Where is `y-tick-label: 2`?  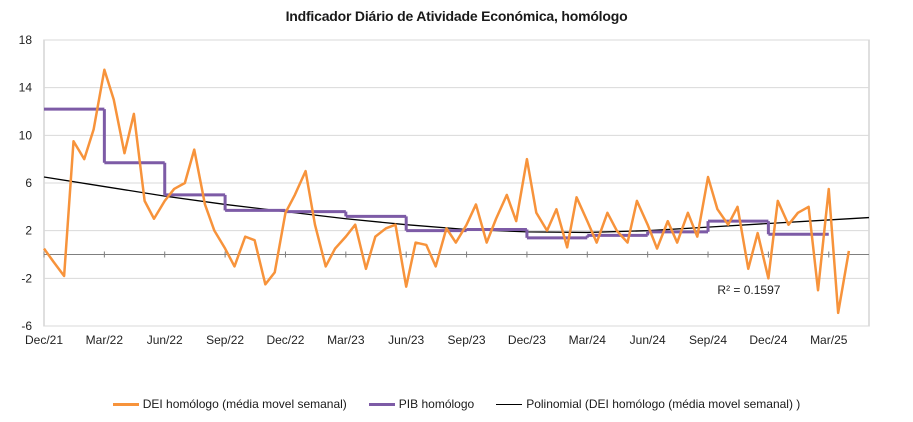 y-tick-label: 2 is located at coordinates (28, 231).